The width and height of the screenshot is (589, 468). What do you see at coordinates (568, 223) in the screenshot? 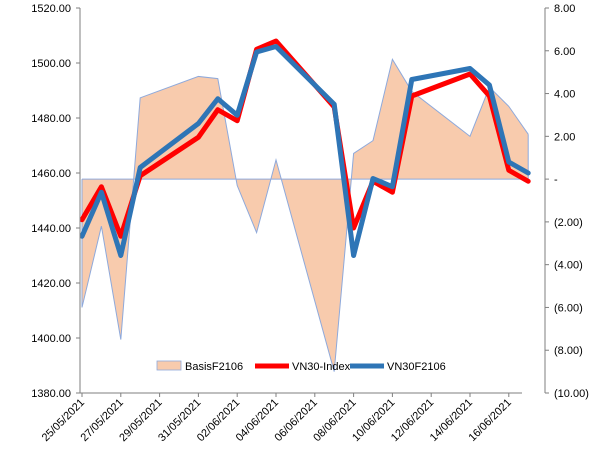
I see `right-tick-label: (2.00)` at bounding box center [568, 223].